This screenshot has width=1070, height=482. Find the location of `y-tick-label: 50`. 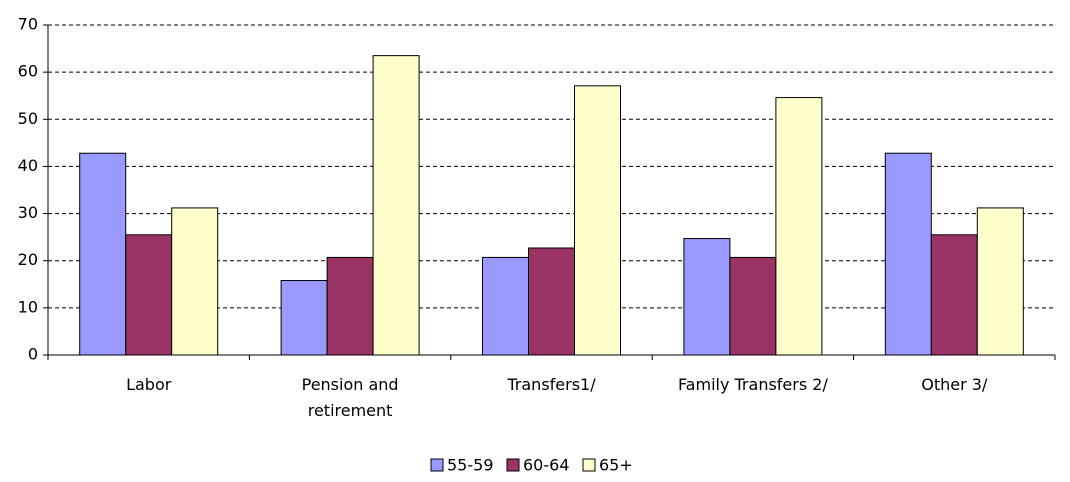

y-tick-label: 50 is located at coordinates (28, 118).